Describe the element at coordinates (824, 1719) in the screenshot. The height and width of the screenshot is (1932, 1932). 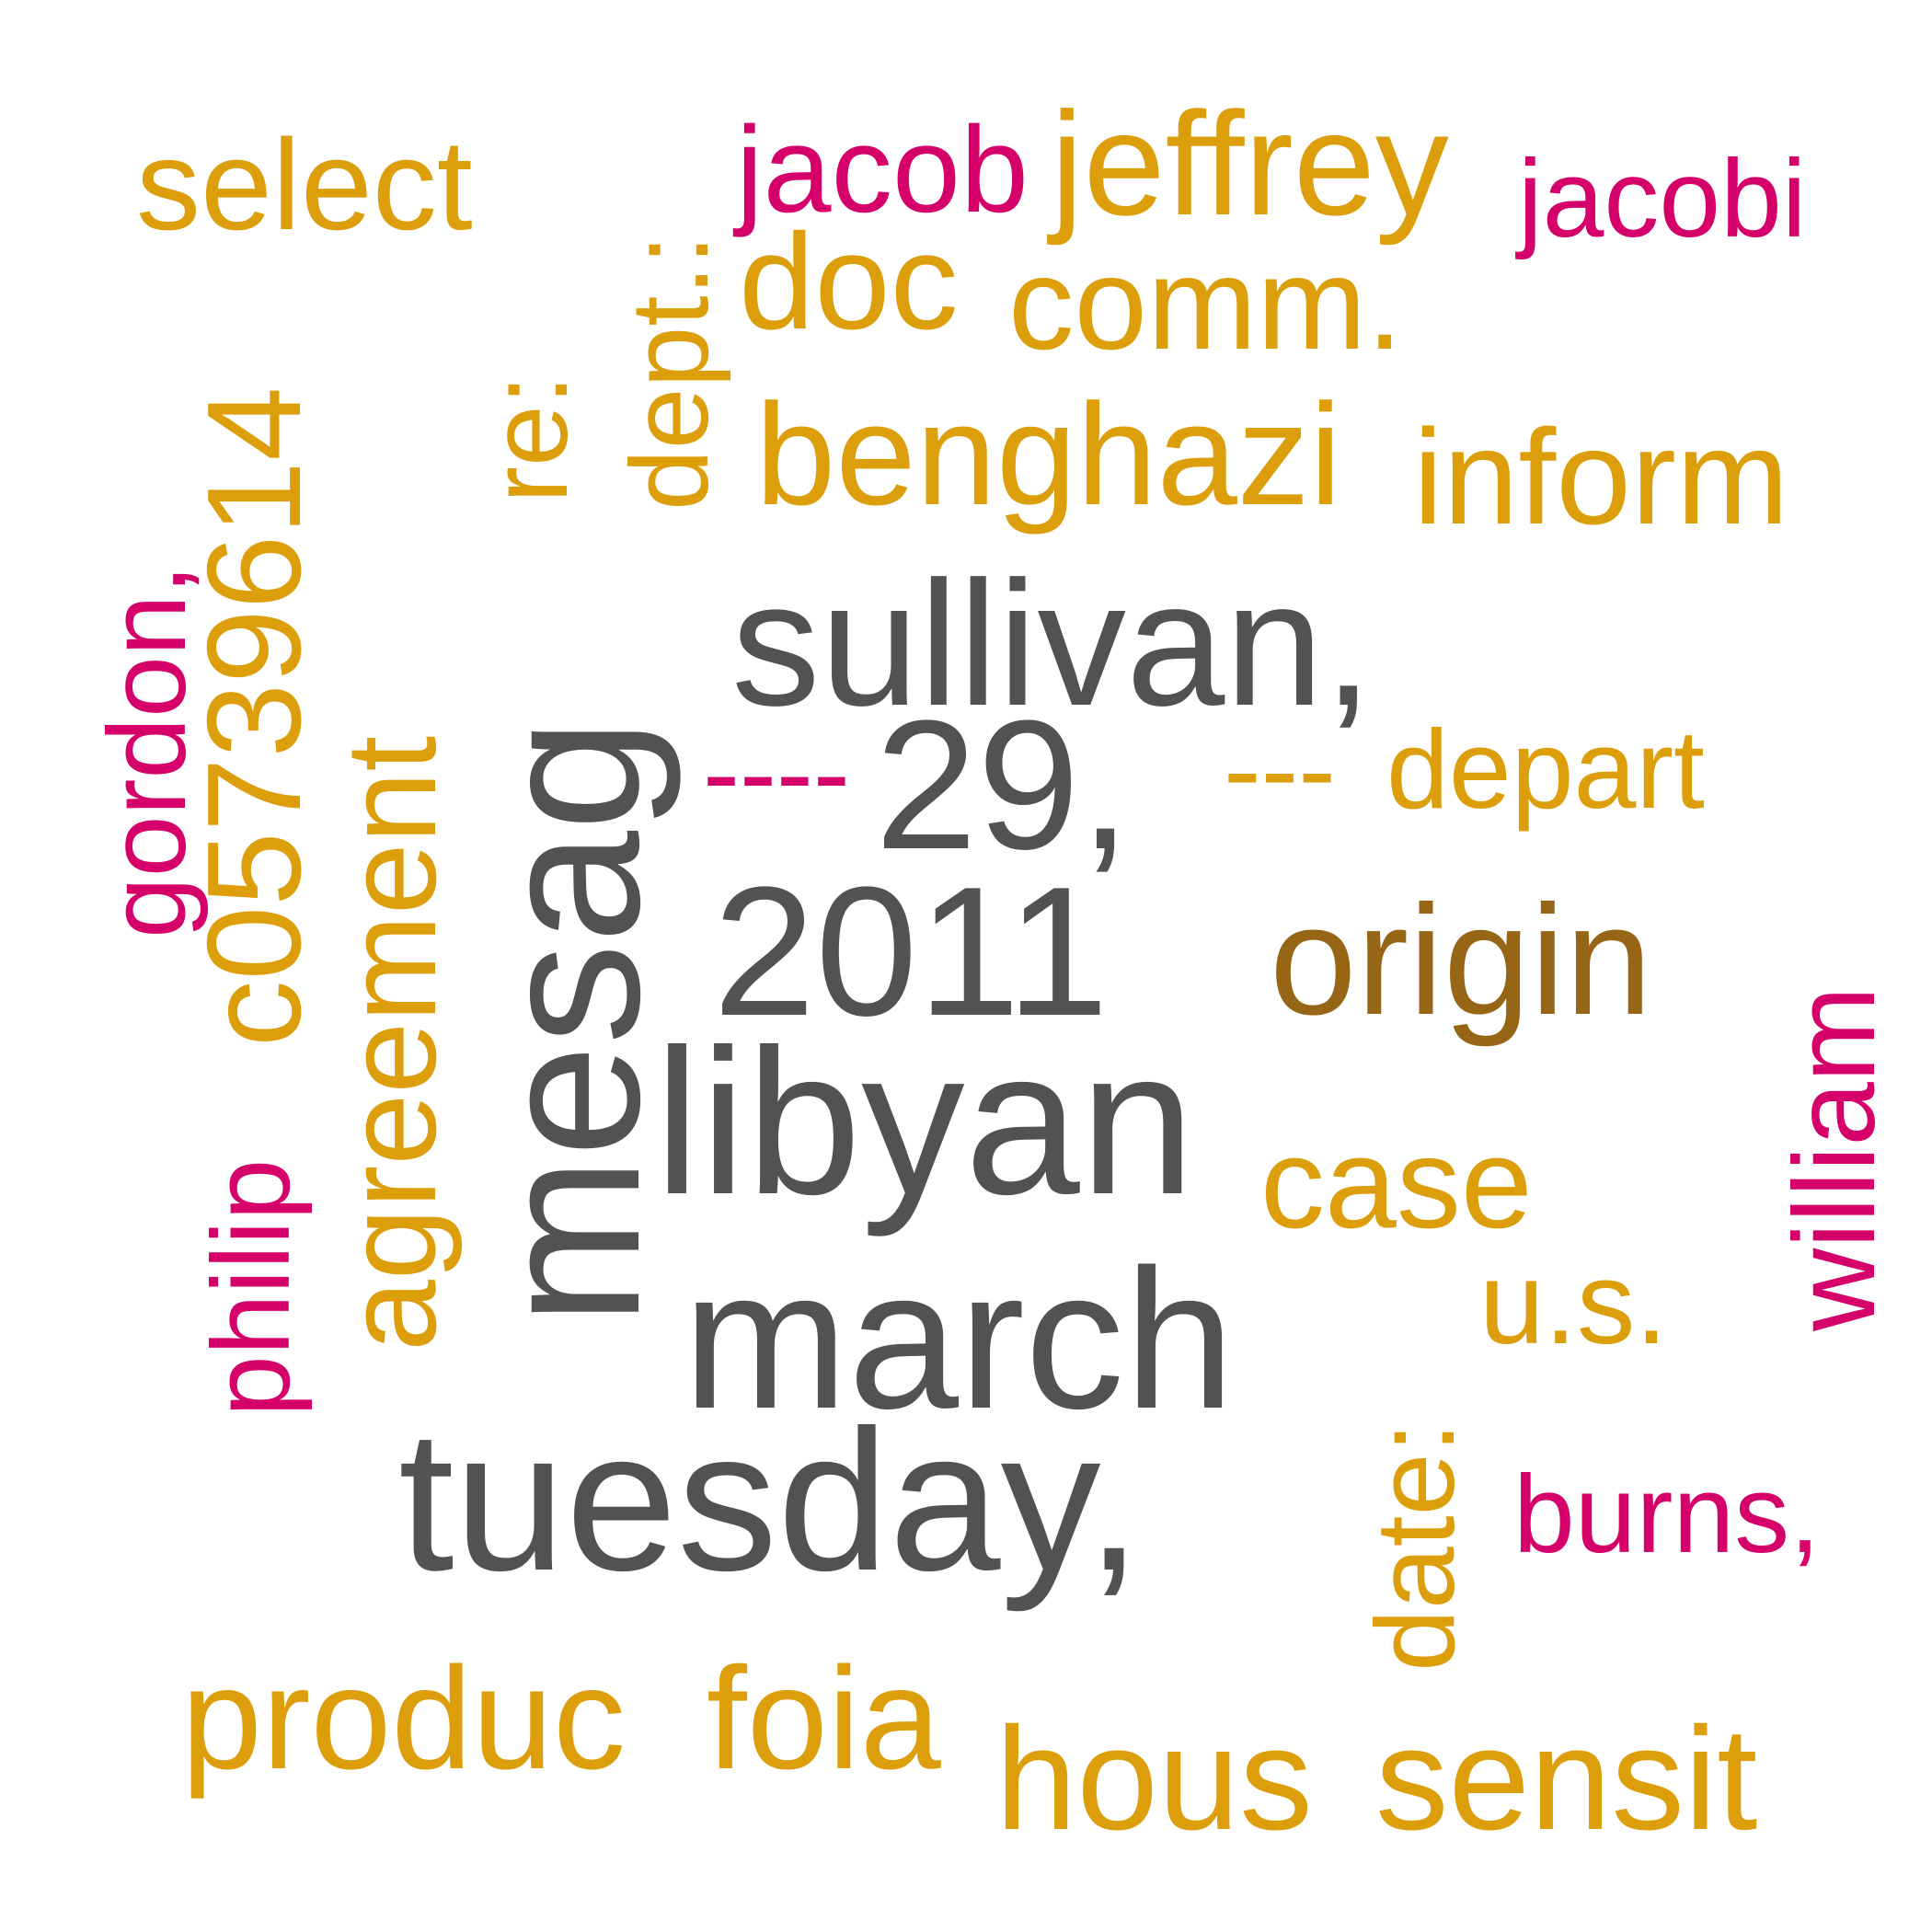
I see `word-foia: foia` at that location.